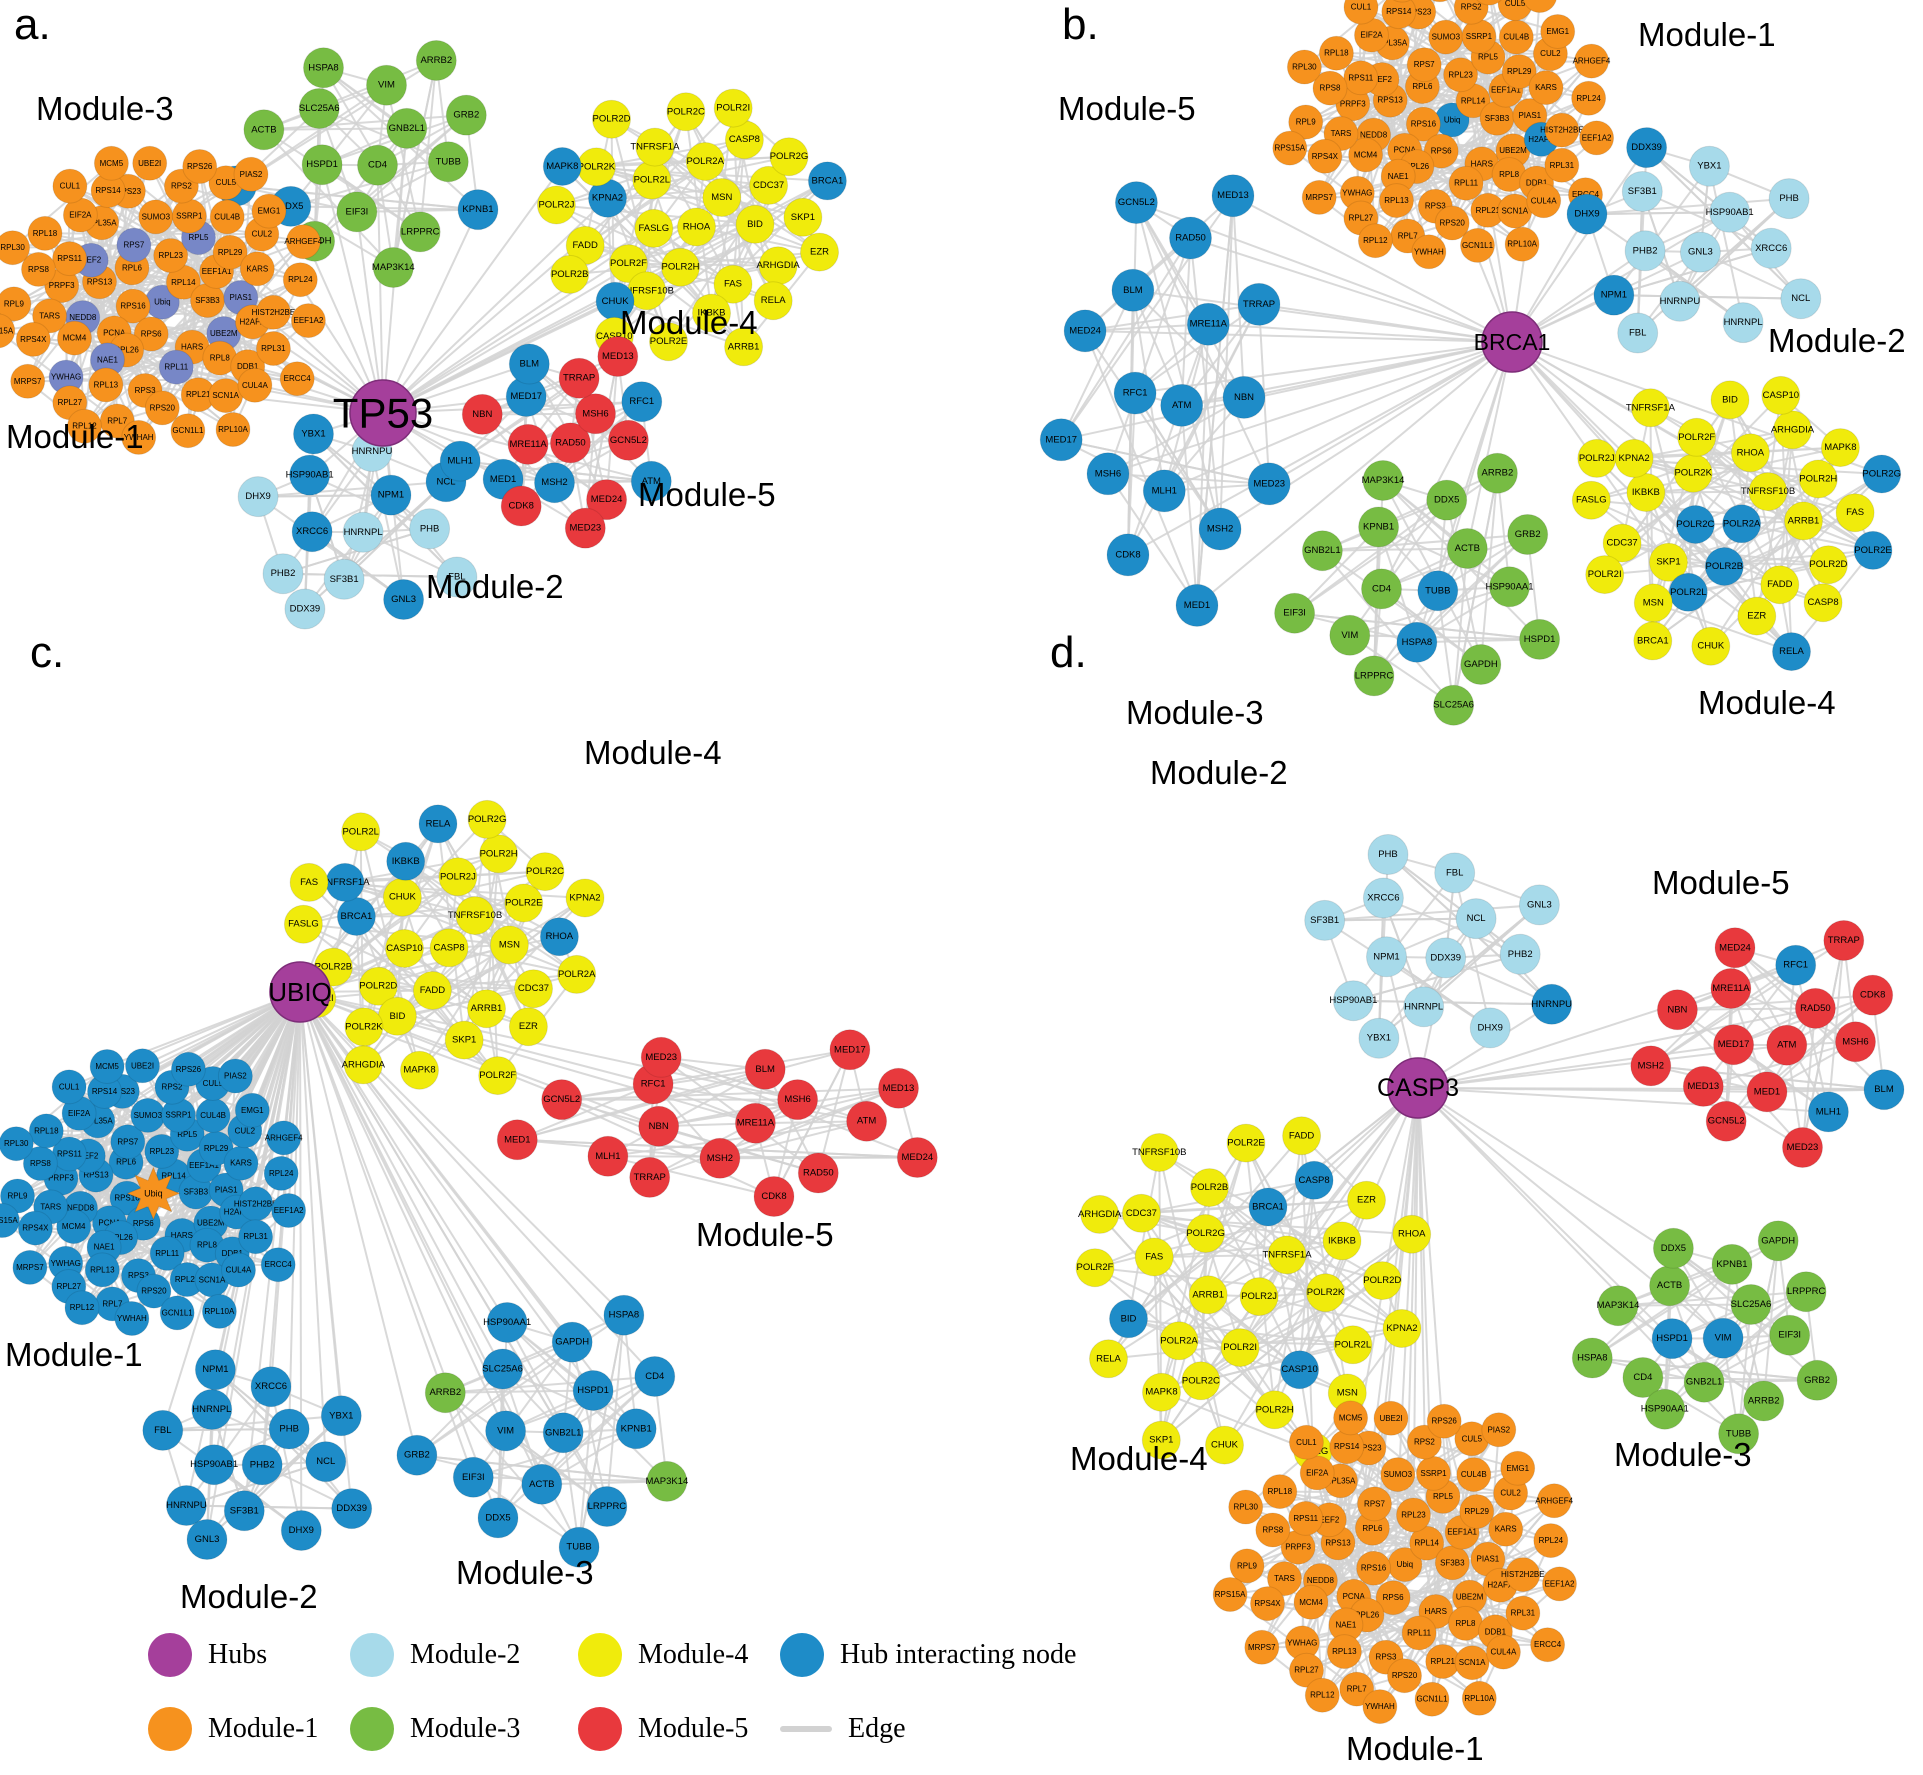 The height and width of the screenshot is (1775, 1923). I want to click on node-RPL30, so click(1304, 67).